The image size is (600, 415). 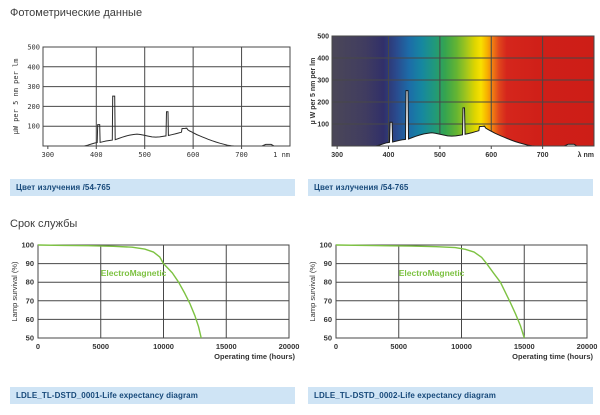 I want to click on svg-text: µ W per 5 nm per lm, so click(x=313, y=91).